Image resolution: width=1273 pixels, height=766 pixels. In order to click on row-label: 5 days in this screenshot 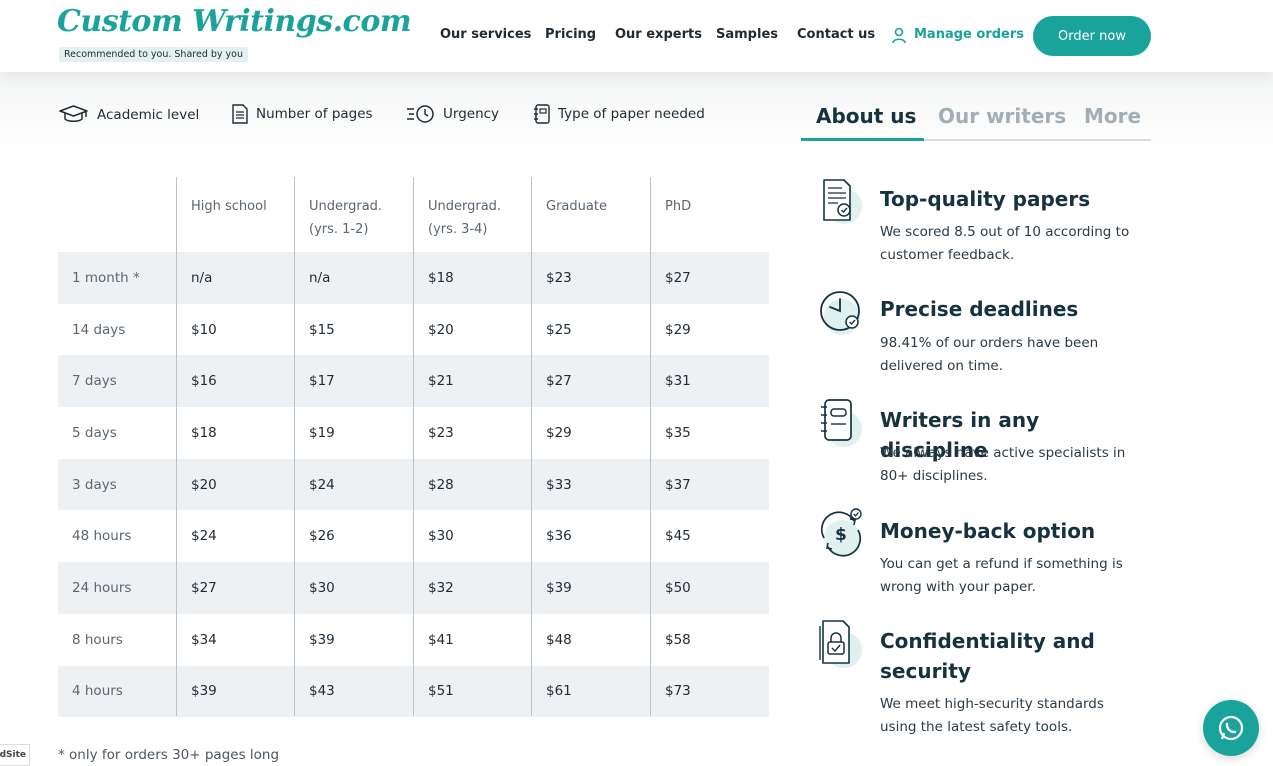, I will do `click(94, 432)`.